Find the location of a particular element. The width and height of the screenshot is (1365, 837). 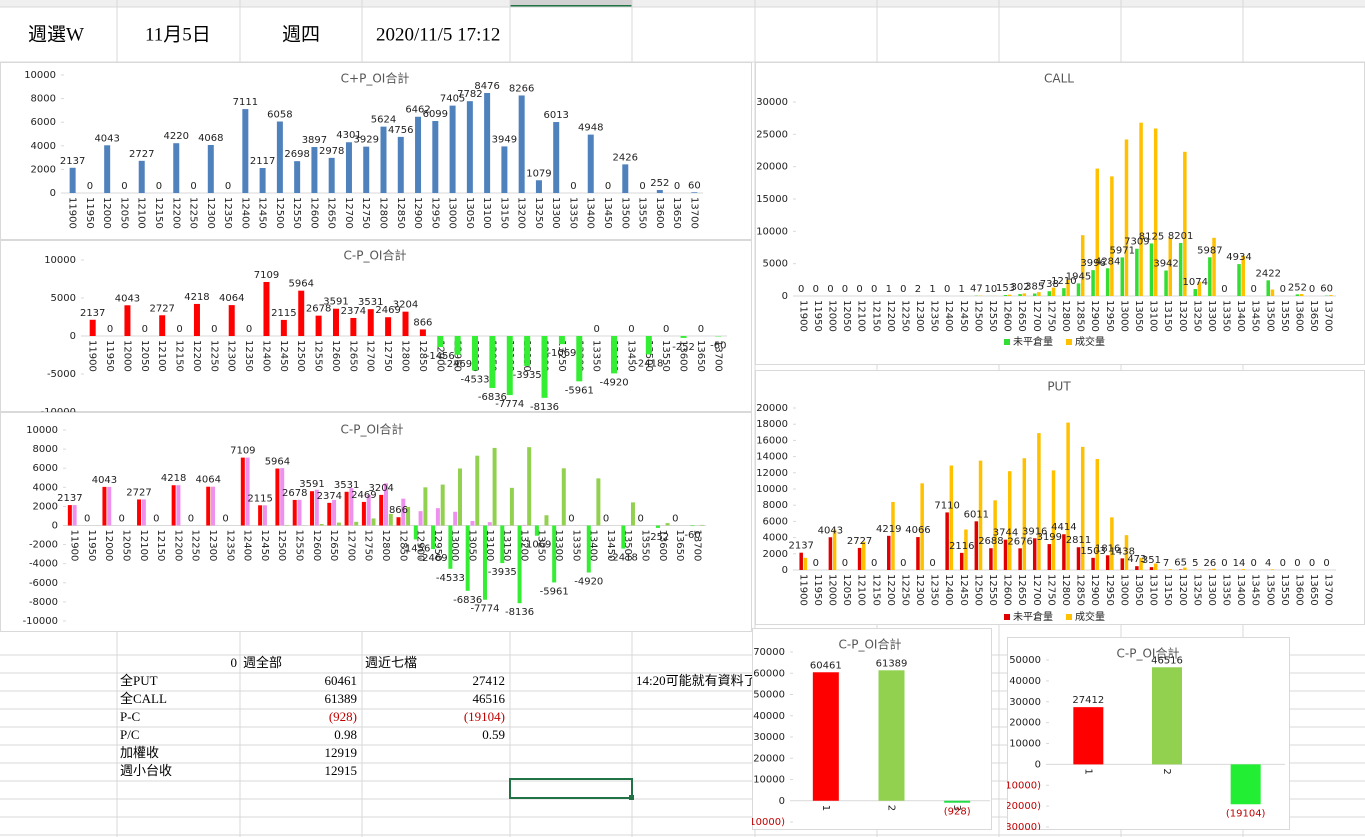

data-label: -4533 is located at coordinates (450, 578).